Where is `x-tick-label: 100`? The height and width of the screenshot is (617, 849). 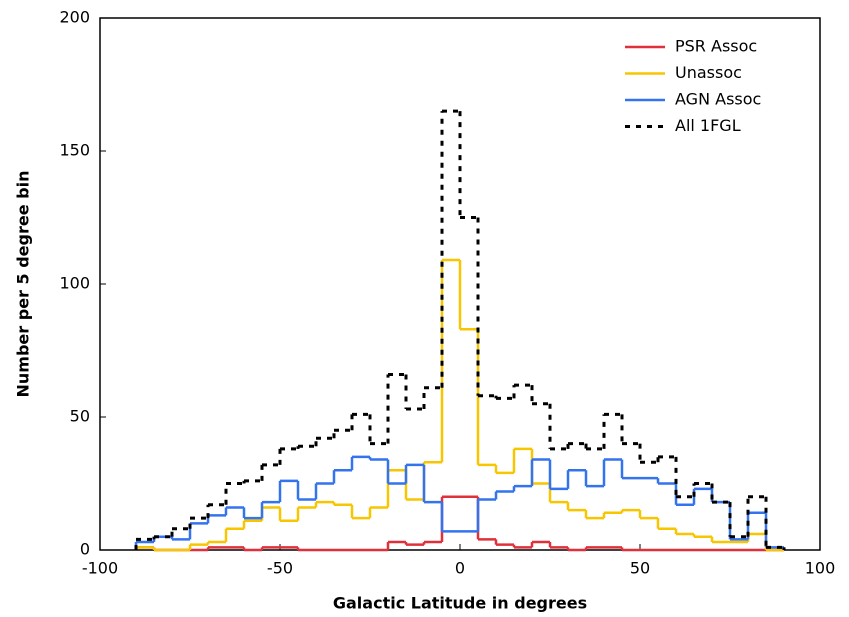
x-tick-label: 100 is located at coordinates (820, 568).